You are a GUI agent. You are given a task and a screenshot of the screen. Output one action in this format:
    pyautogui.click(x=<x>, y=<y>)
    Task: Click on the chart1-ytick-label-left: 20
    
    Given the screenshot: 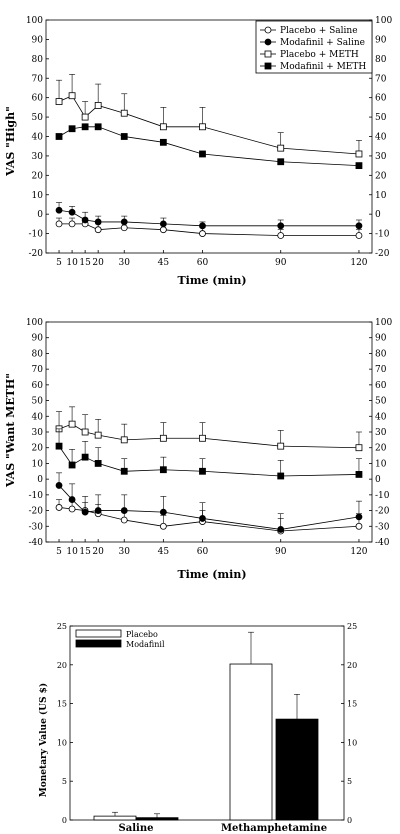 What is the action you would take?
    pyautogui.click(x=38, y=176)
    